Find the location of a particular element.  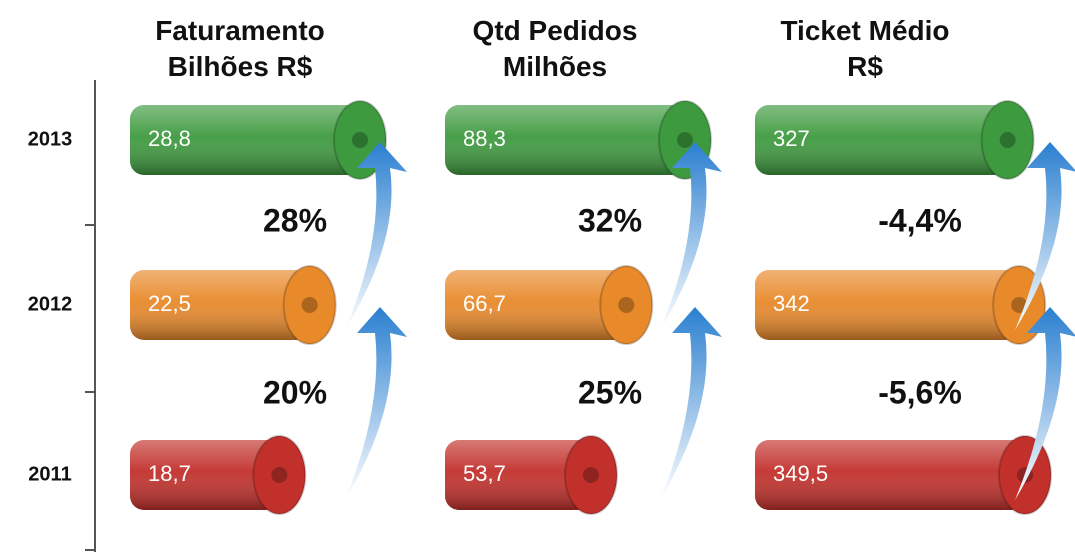

change-label: 25% is located at coordinates (610, 392).